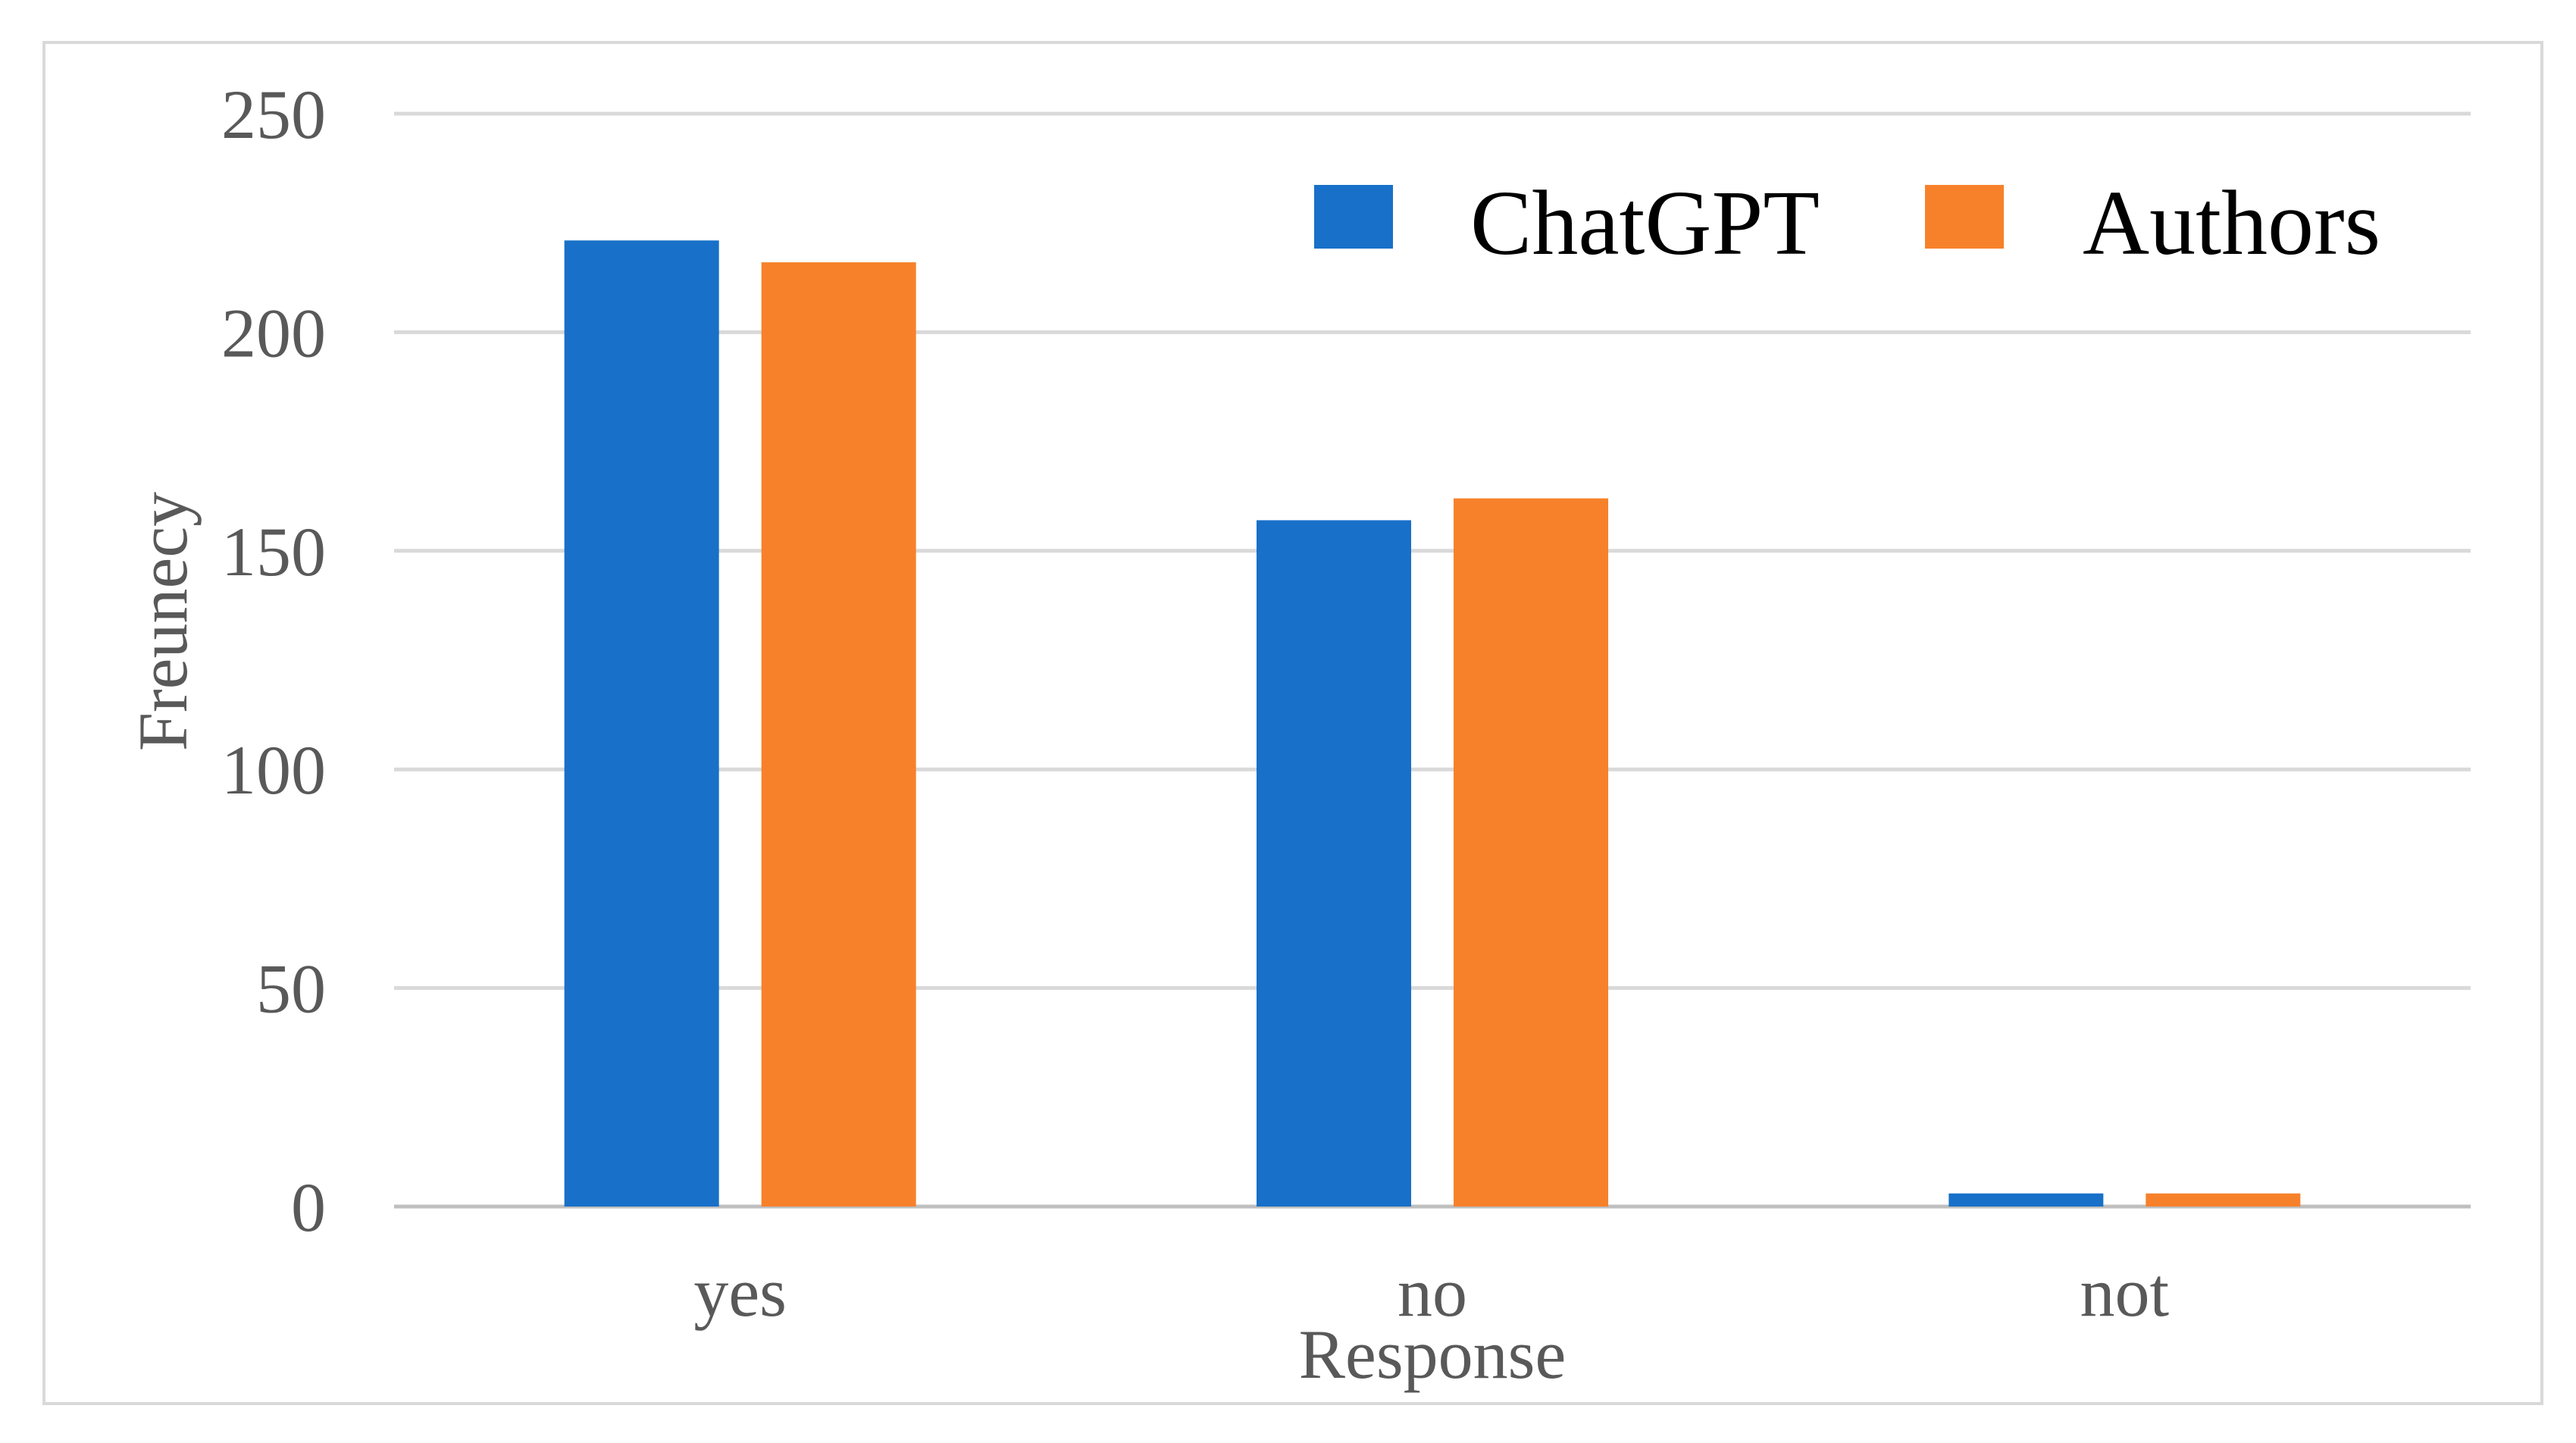 Image resolution: width=2576 pixels, height=1443 pixels. Describe the element at coordinates (273, 551) in the screenshot. I see `y-tick-label: 150` at that location.